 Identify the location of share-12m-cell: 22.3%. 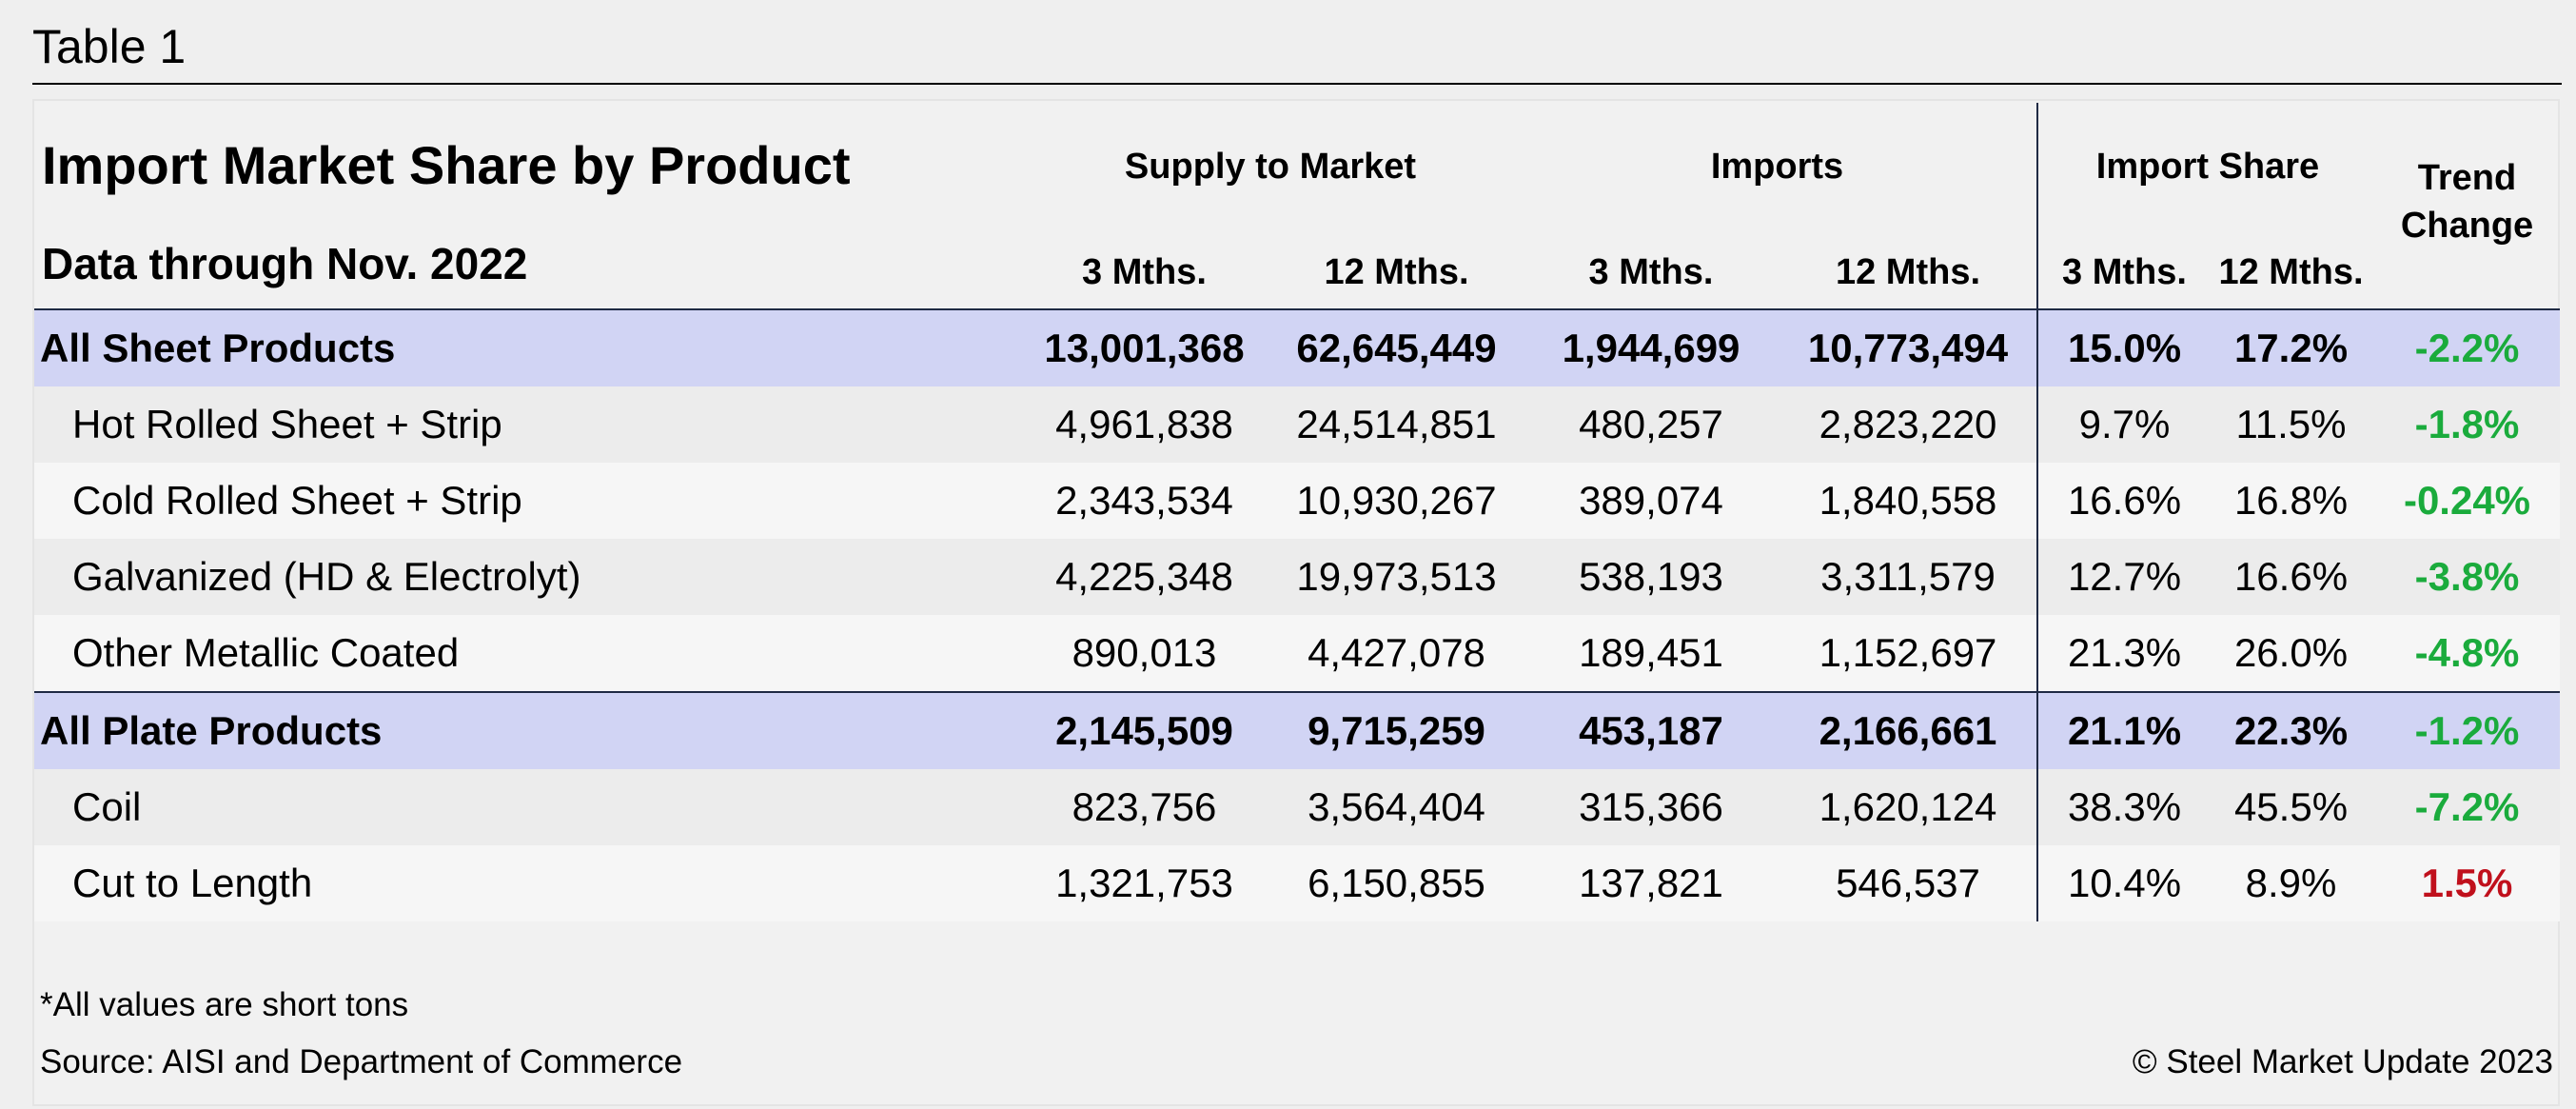
(2291, 730).